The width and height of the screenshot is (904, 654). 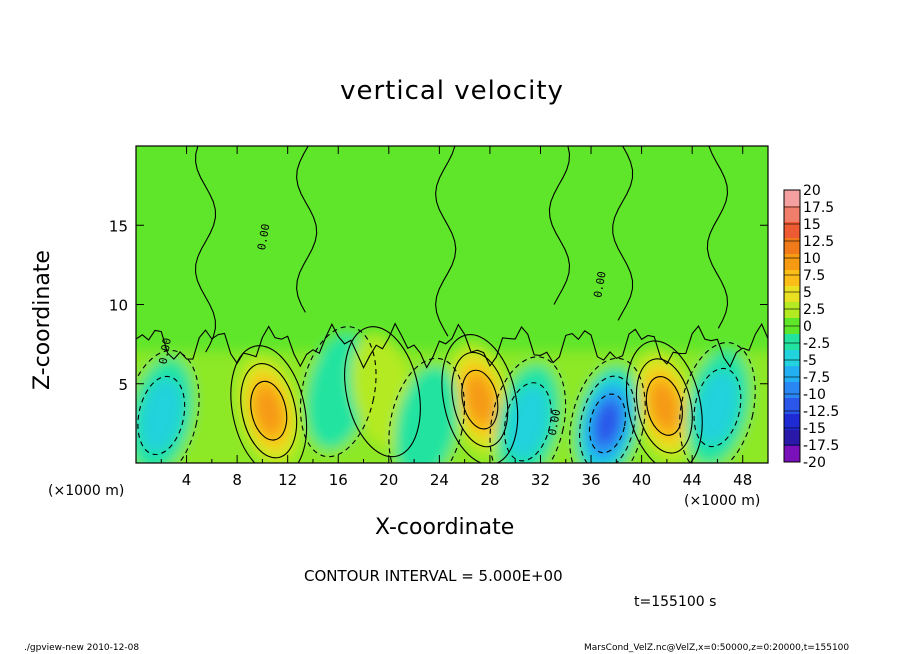 What do you see at coordinates (338, 480) in the screenshot?
I see `x-tick-label: 16` at bounding box center [338, 480].